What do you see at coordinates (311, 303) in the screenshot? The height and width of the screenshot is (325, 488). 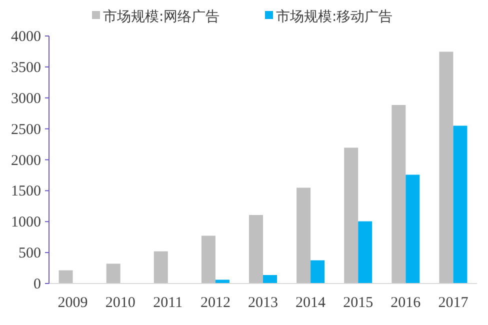 I see `x-tick-label: 2014` at bounding box center [311, 303].